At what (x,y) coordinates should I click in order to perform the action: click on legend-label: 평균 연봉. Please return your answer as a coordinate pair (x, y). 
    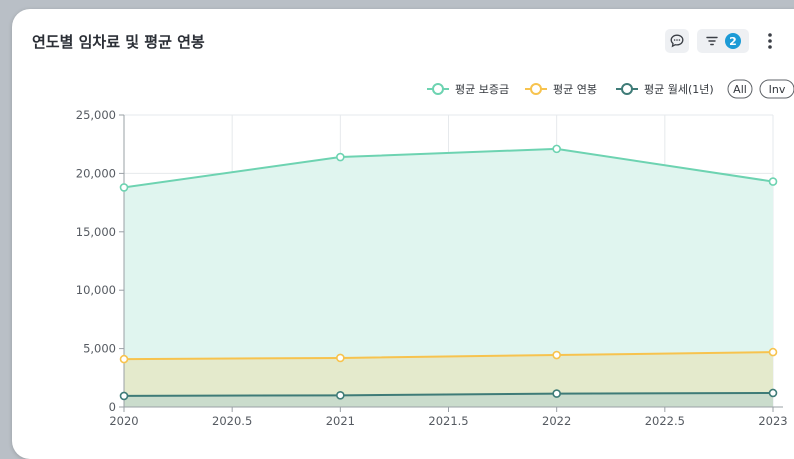
    Looking at the image, I should click on (575, 89).